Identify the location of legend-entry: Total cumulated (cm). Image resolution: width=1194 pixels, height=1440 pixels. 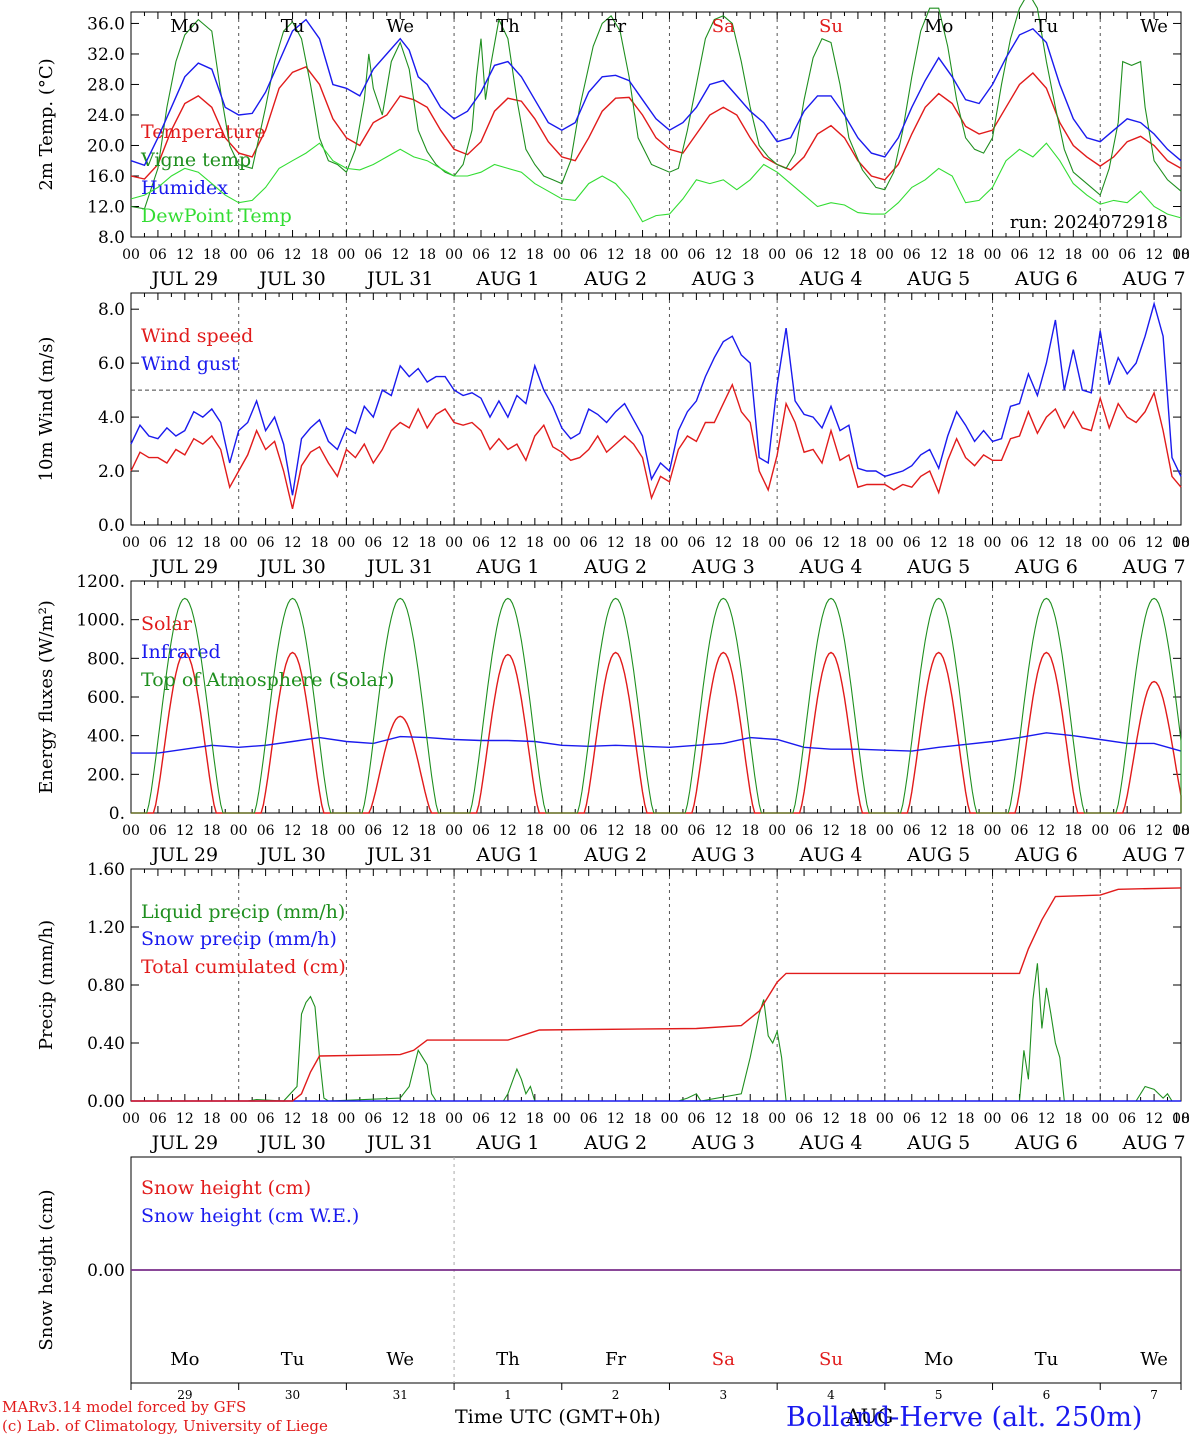
(243, 967).